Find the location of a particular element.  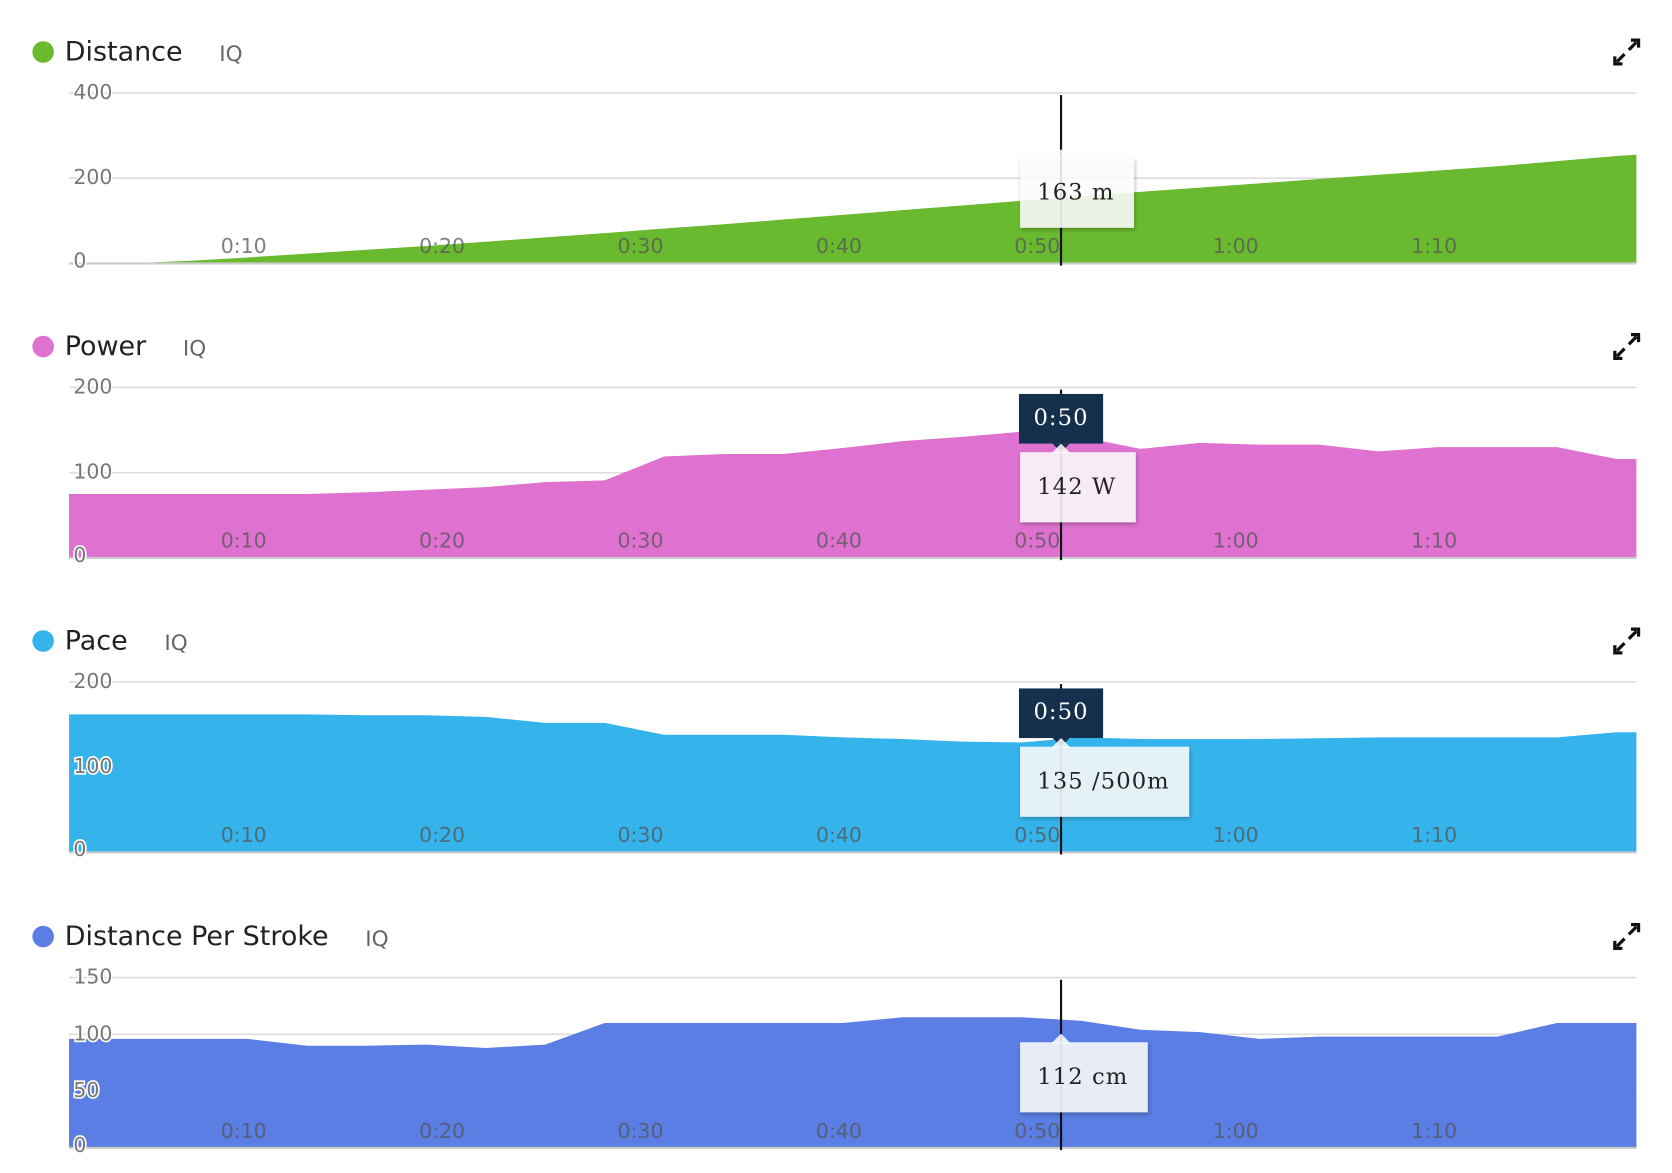

tooltip-value: 142 W is located at coordinates (1076, 487).